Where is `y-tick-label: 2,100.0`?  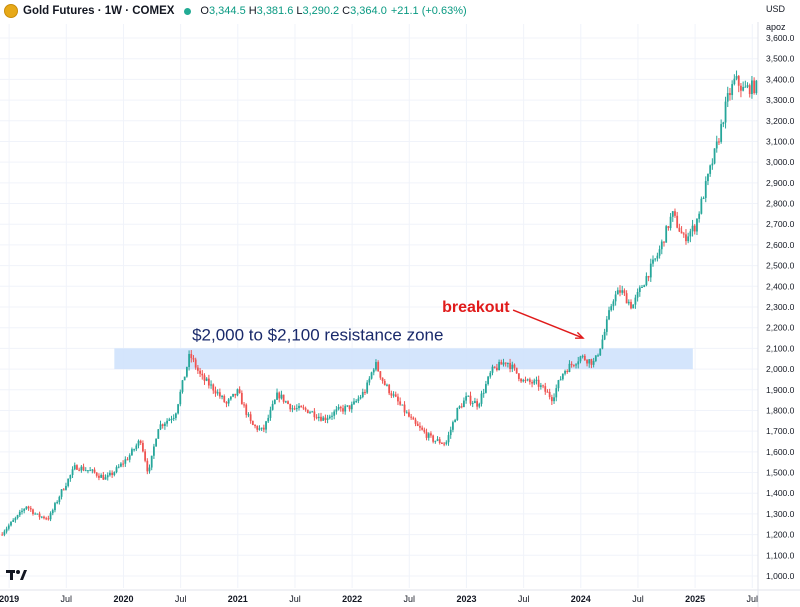 y-tick-label: 2,100.0 is located at coordinates (780, 348).